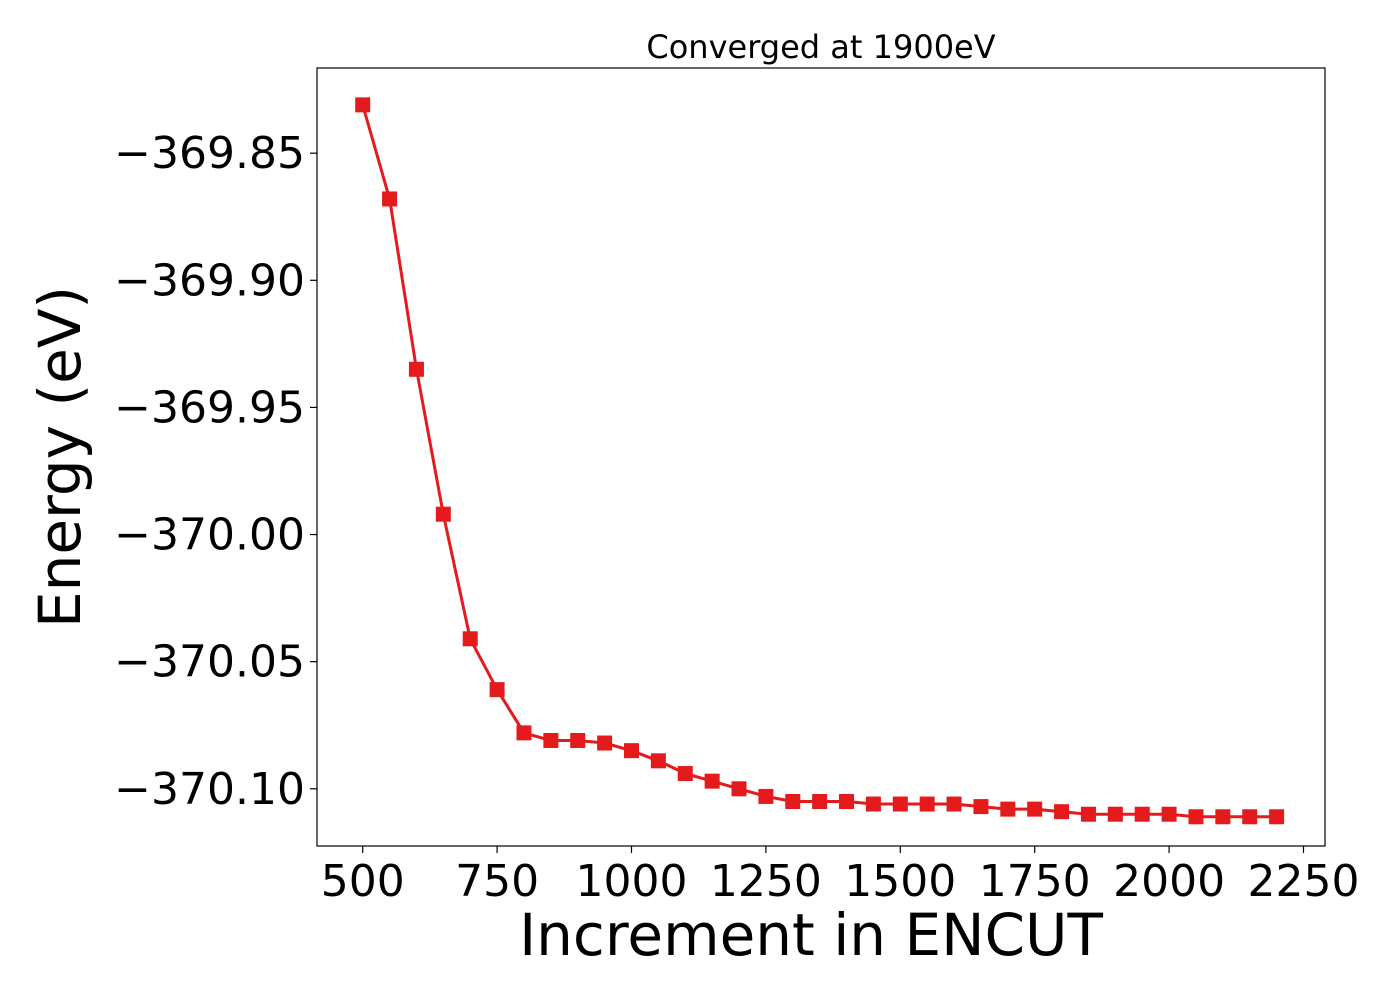 Image resolution: width=1400 pixels, height=1000 pixels. Describe the element at coordinates (811, 935) in the screenshot. I see `x-axis-label: Increment in ENCUT` at that location.